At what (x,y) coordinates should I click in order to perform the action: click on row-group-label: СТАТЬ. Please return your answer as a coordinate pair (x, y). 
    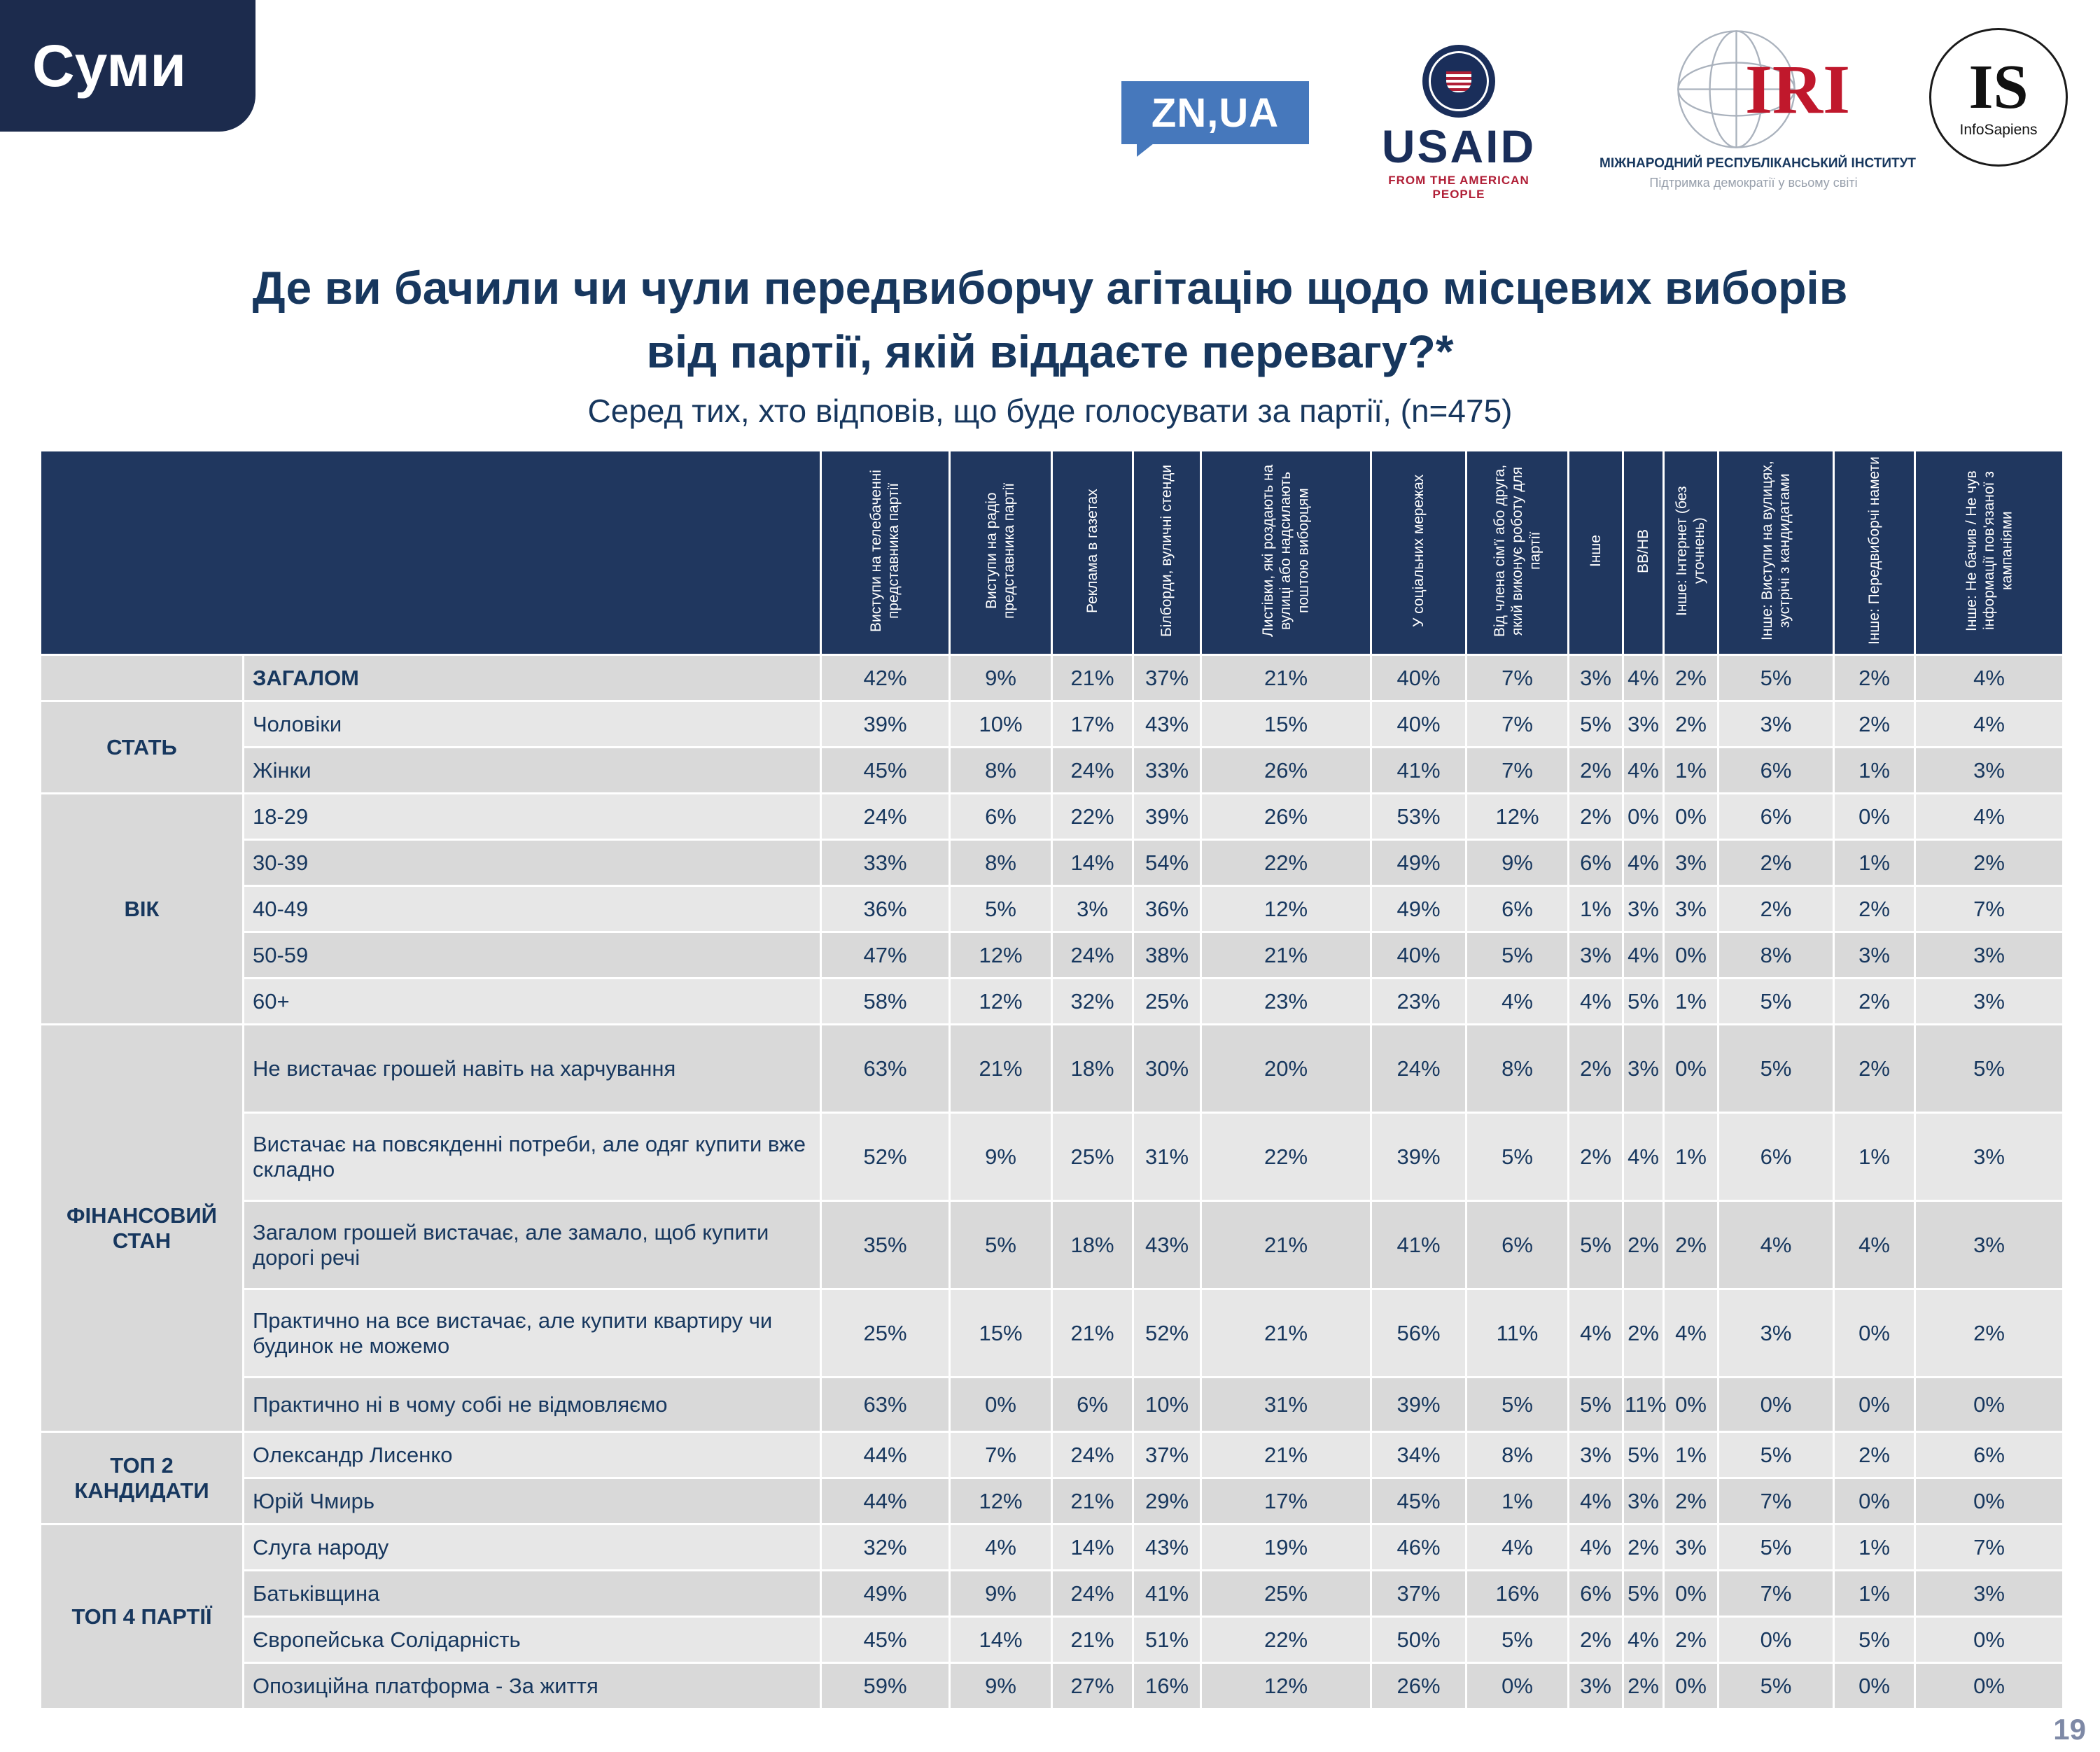
    Looking at the image, I should click on (141, 747).